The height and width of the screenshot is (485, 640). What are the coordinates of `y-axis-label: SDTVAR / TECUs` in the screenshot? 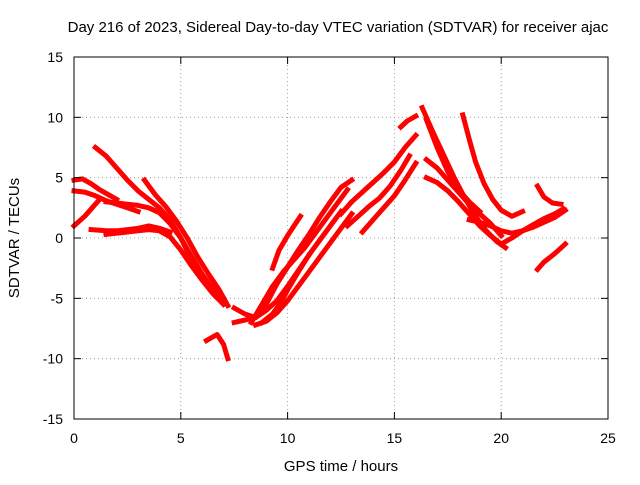 It's located at (14, 238).